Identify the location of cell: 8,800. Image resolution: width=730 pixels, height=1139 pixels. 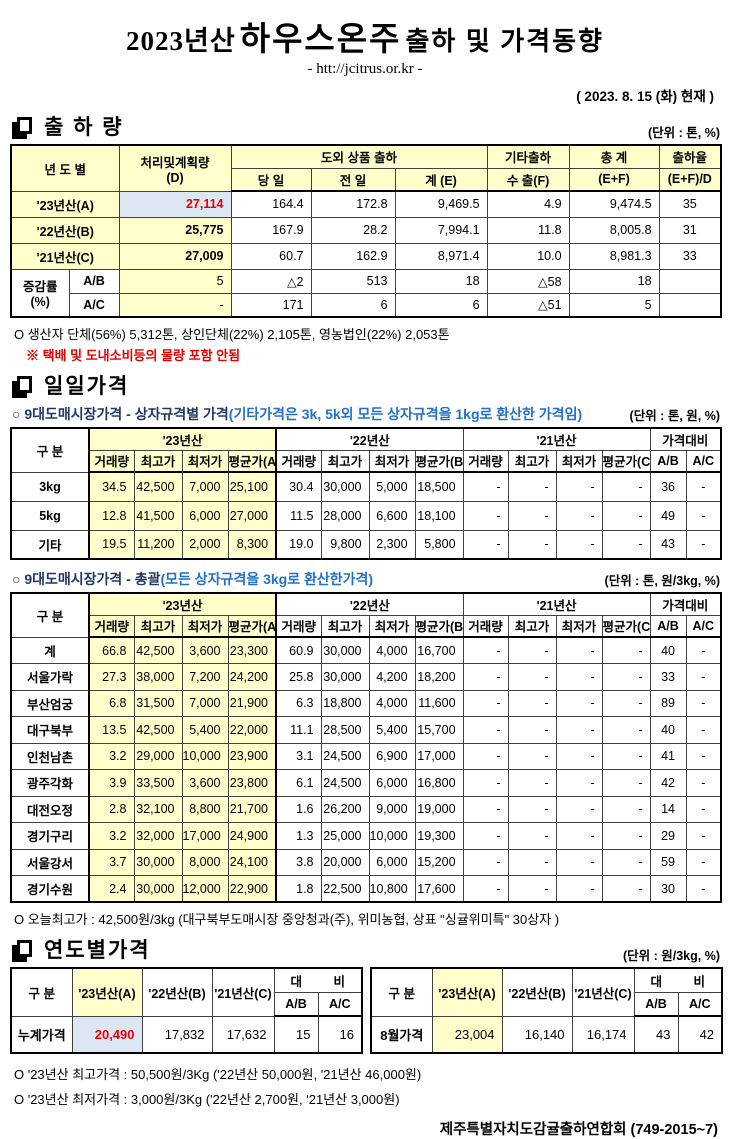
(205, 809).